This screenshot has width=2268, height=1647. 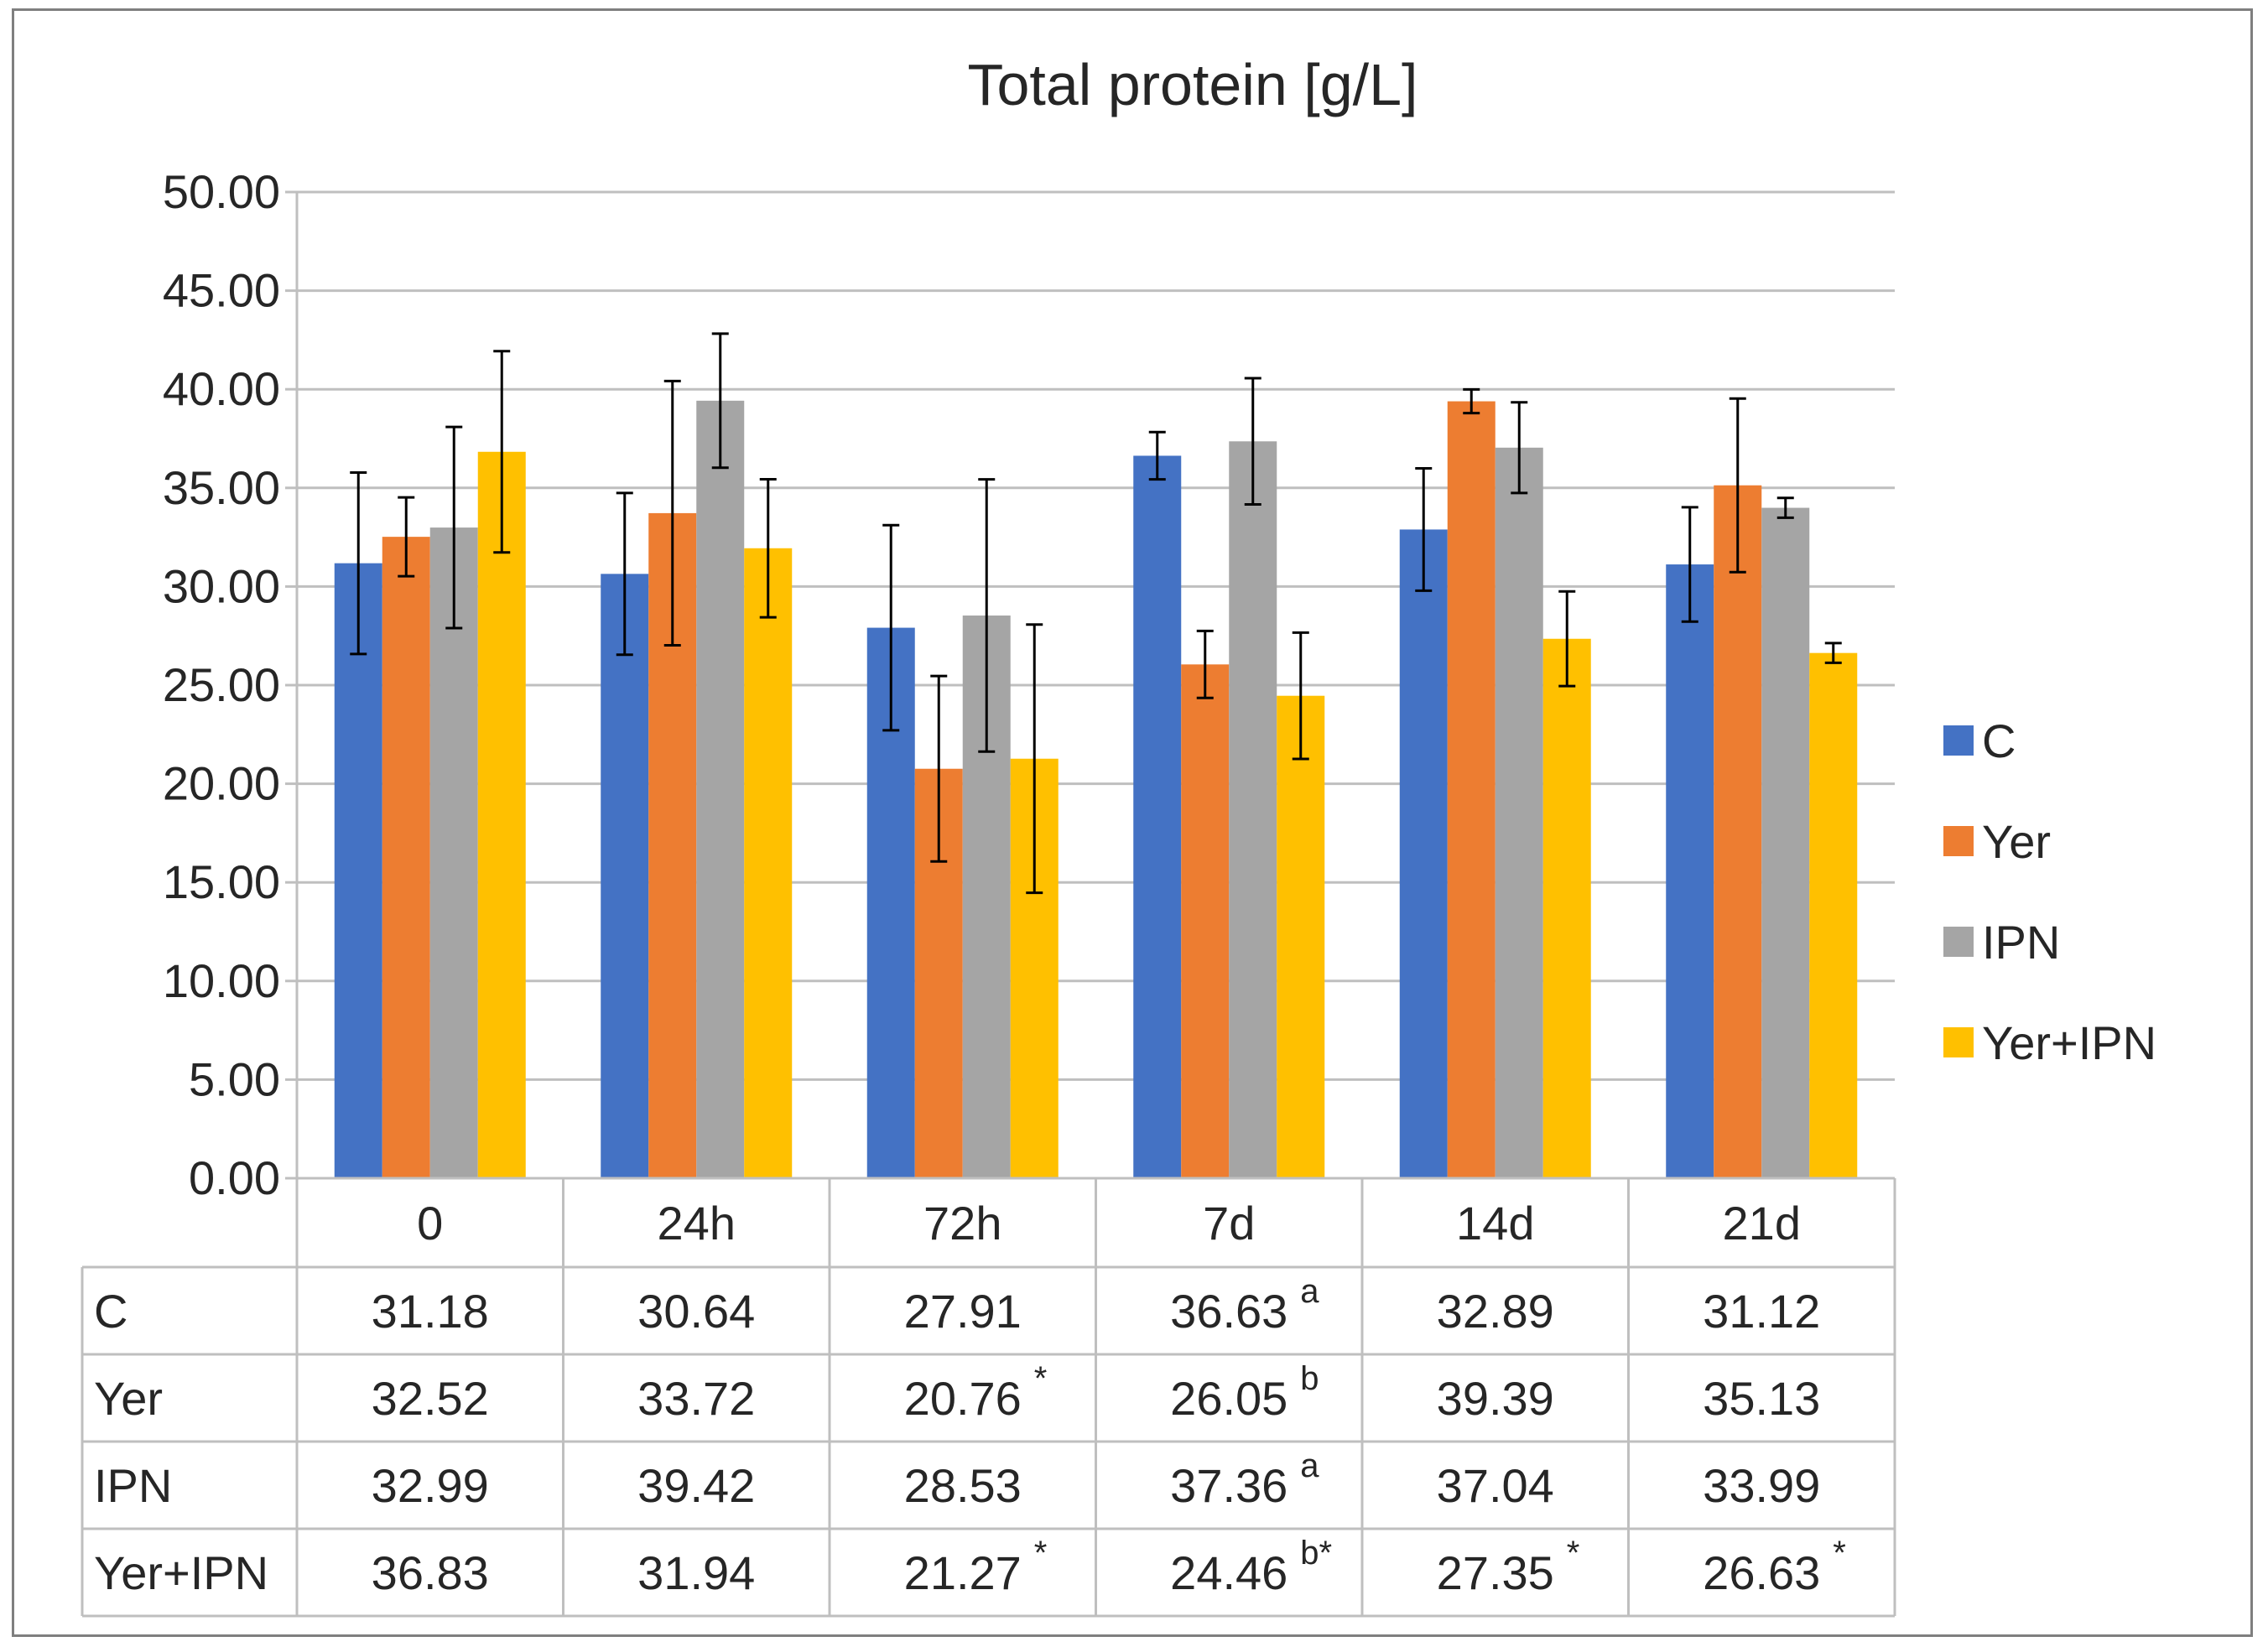 What do you see at coordinates (430, 1312) in the screenshot?
I see `data-label: 31.18` at bounding box center [430, 1312].